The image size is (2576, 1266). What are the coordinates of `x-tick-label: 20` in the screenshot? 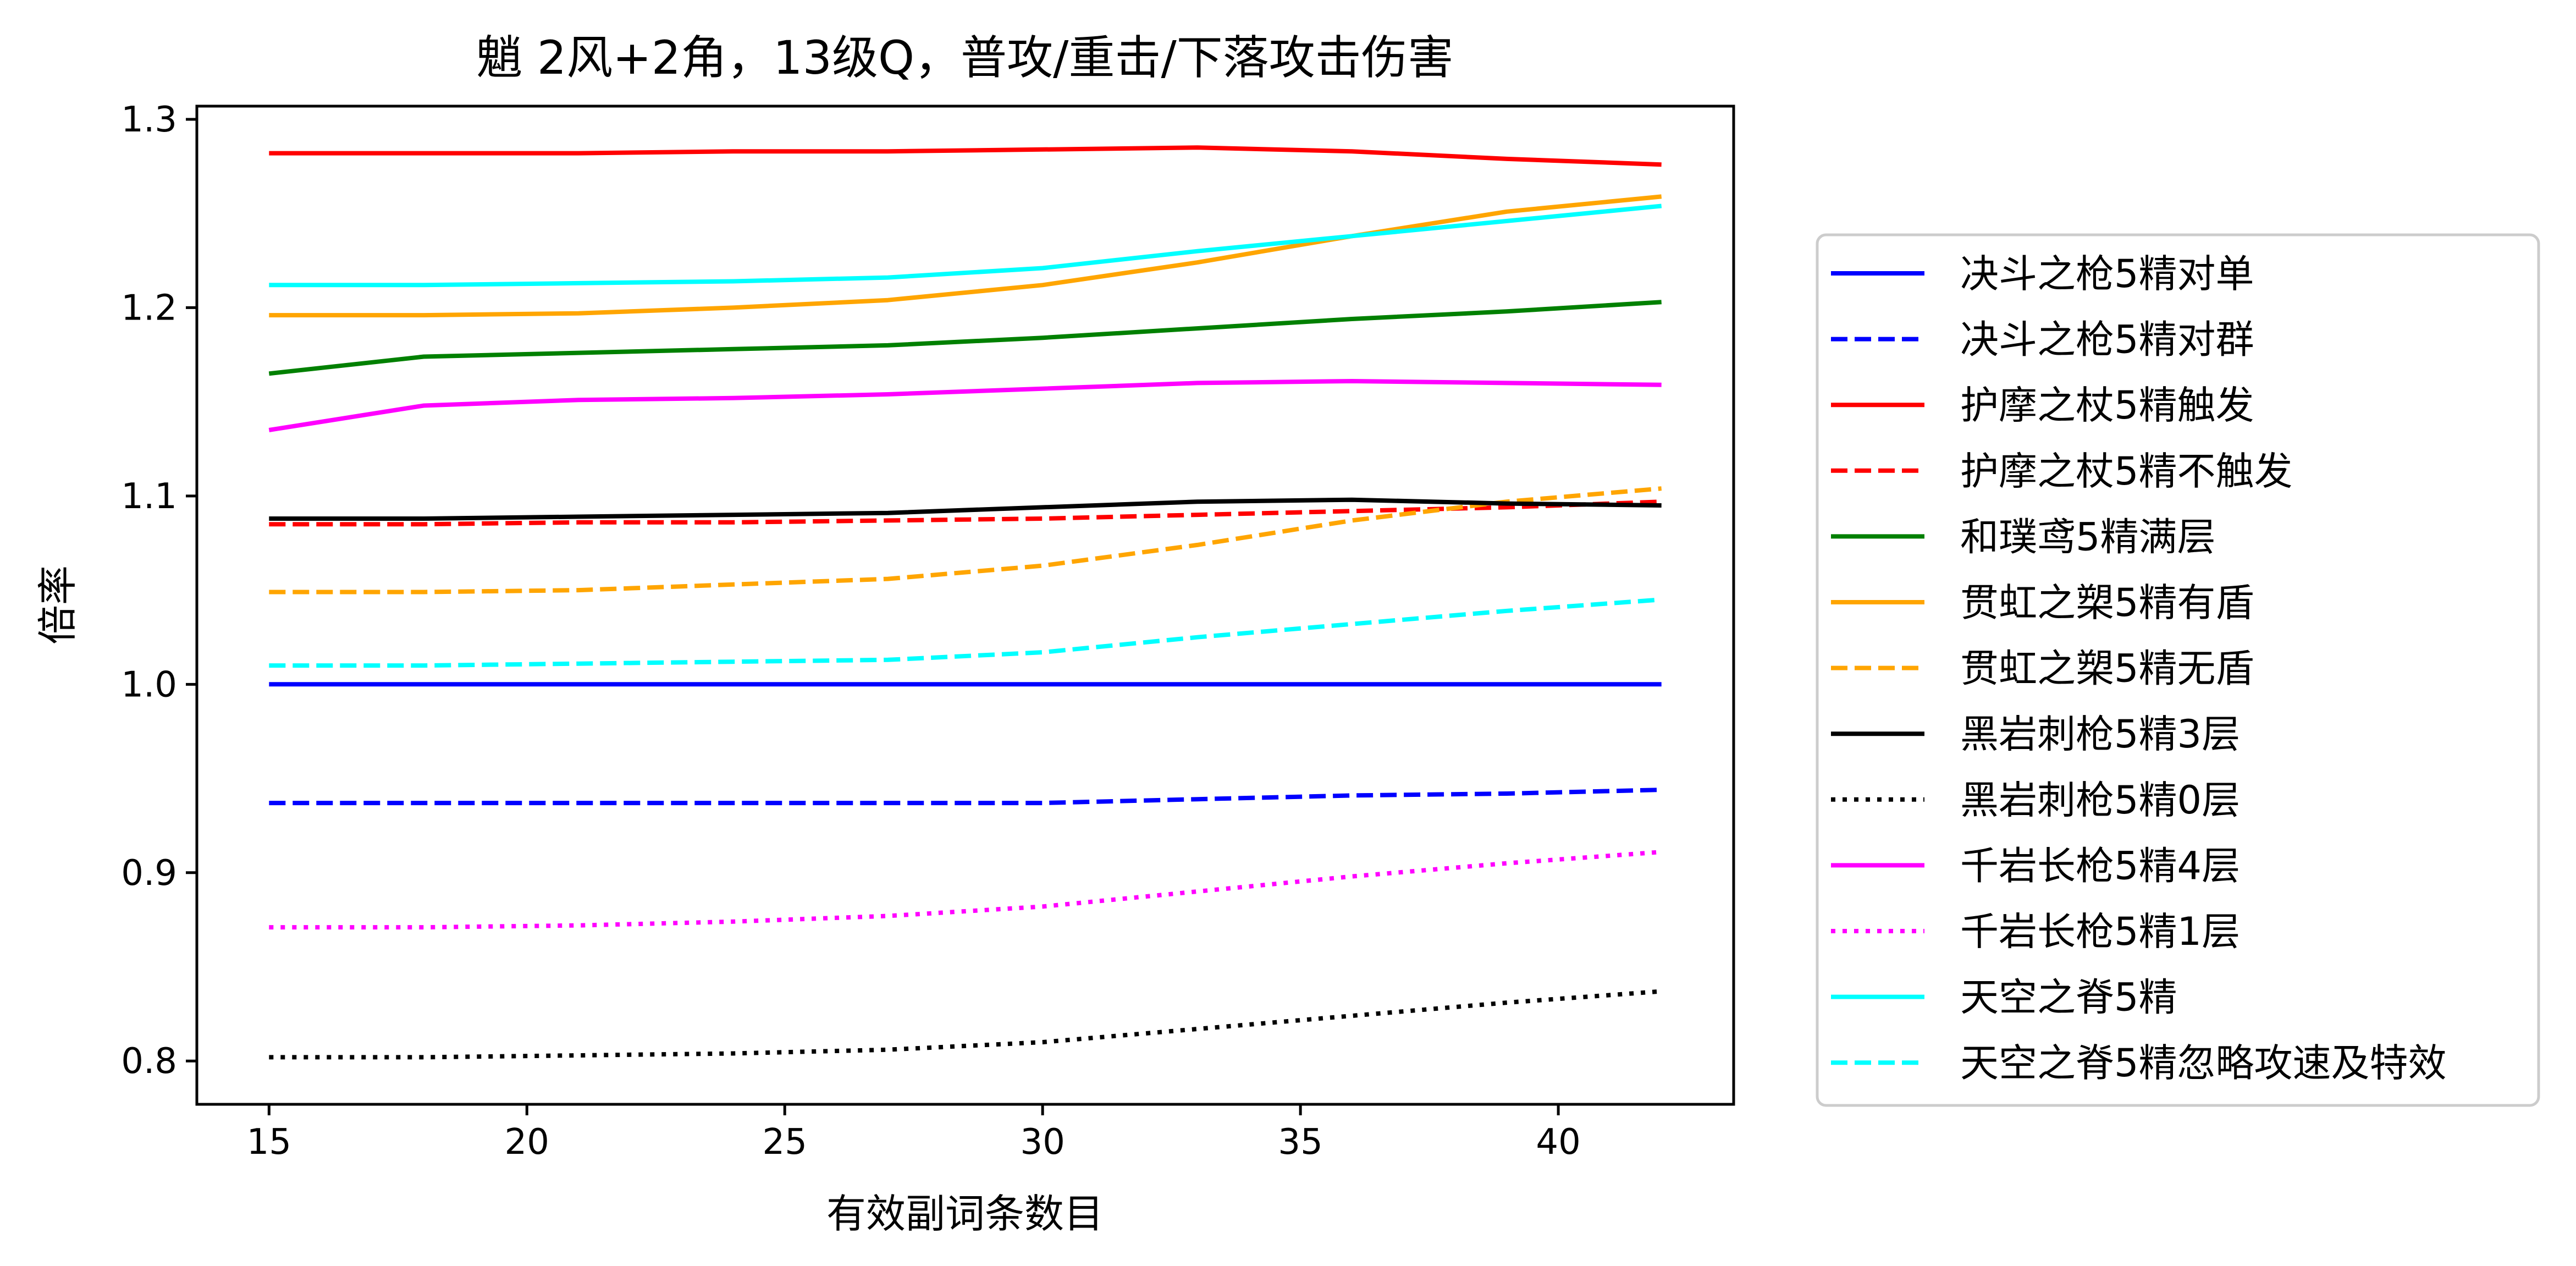 It's located at (527, 1143).